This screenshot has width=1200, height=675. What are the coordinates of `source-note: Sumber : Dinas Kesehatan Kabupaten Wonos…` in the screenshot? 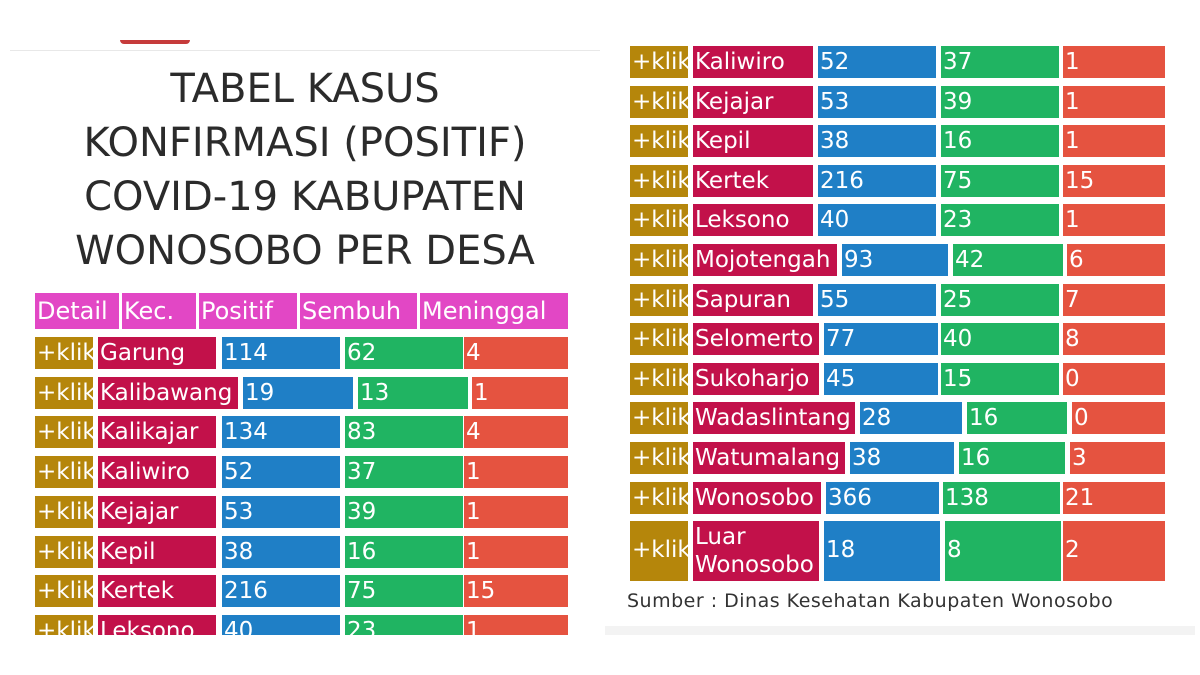 It's located at (870, 601).